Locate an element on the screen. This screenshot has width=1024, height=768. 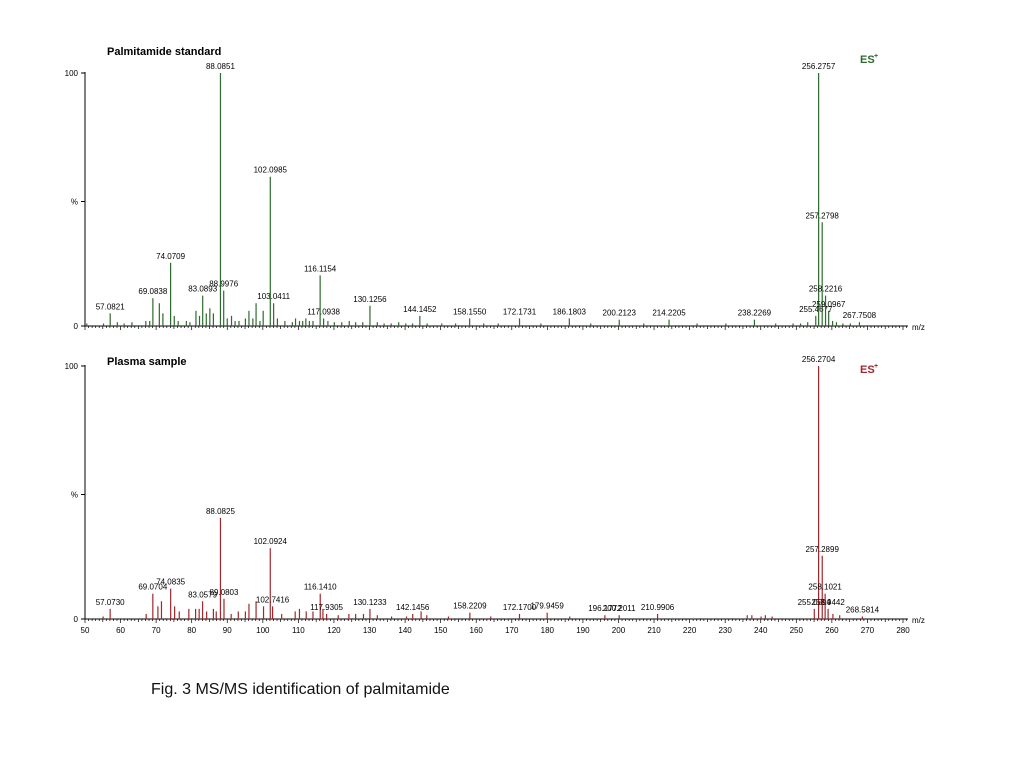
peak-label: 102.7416 is located at coordinates (273, 599).